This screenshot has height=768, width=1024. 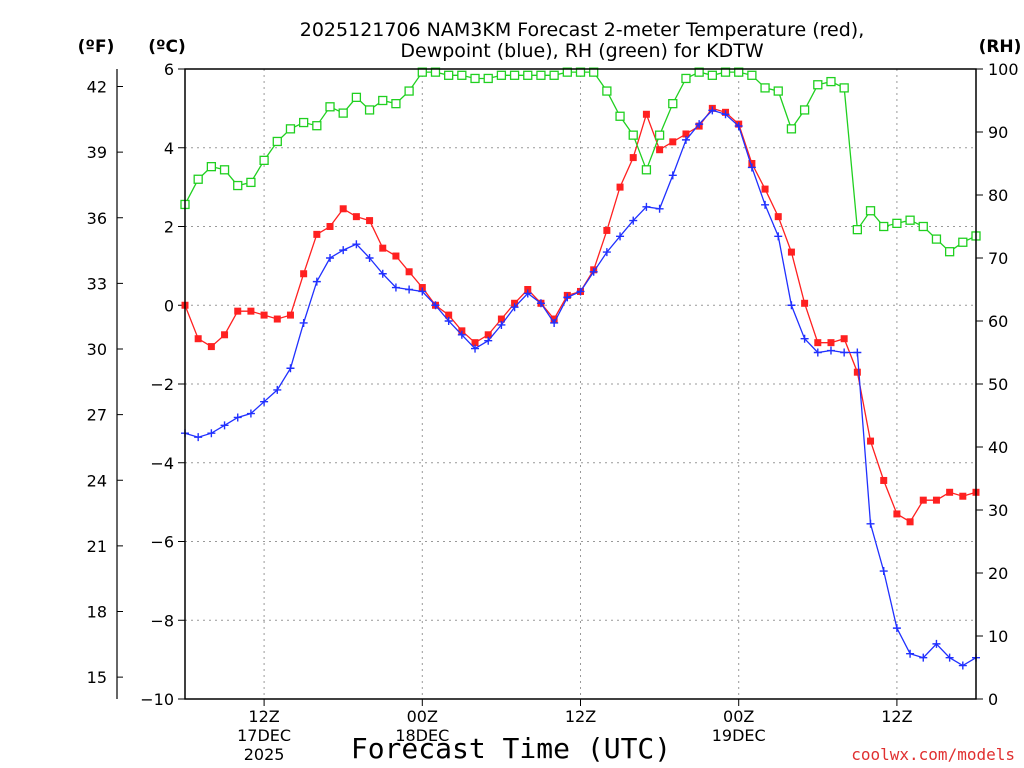 I want to click on celsius-tick-label: −6, so click(x=162, y=542).